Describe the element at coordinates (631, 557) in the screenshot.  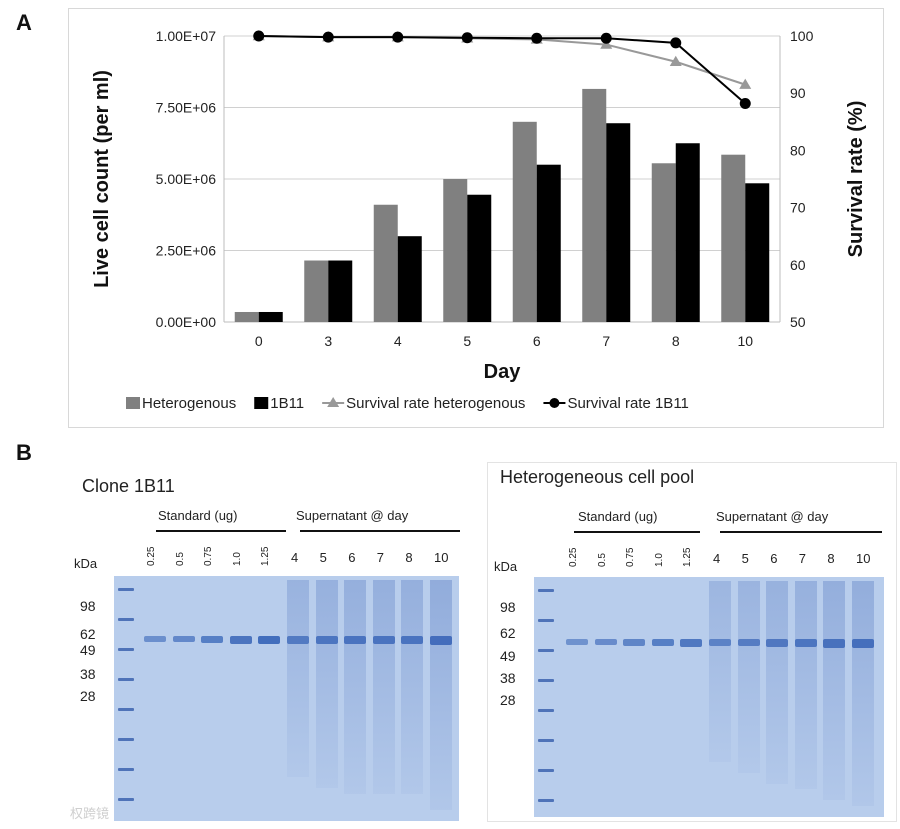
I see `standard-lane-label: 0.75` at that location.